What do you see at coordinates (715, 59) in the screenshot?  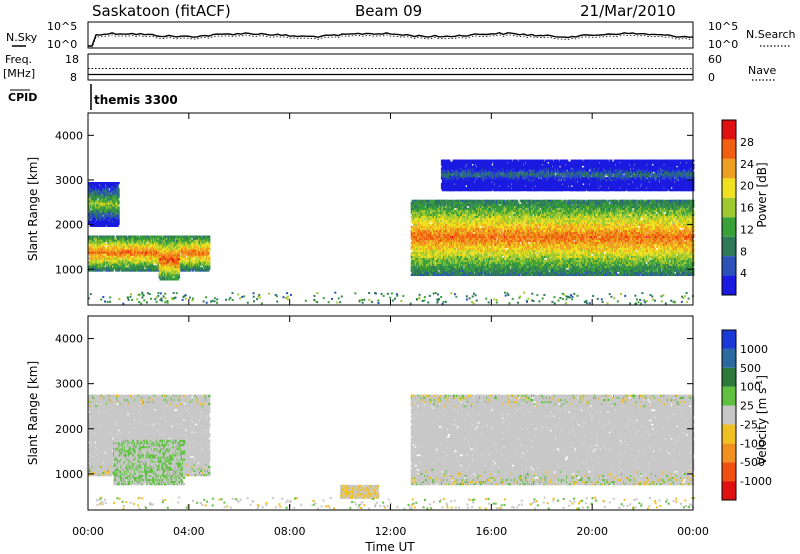 I see `nave-tick-top: 60` at bounding box center [715, 59].